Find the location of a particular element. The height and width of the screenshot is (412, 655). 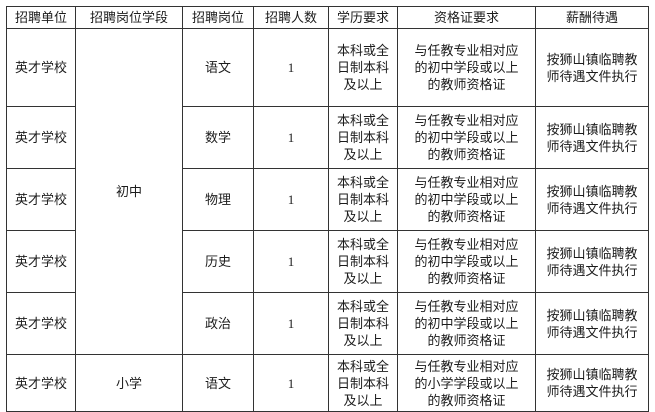

header-position: 招聘岗位 is located at coordinates (218, 17).